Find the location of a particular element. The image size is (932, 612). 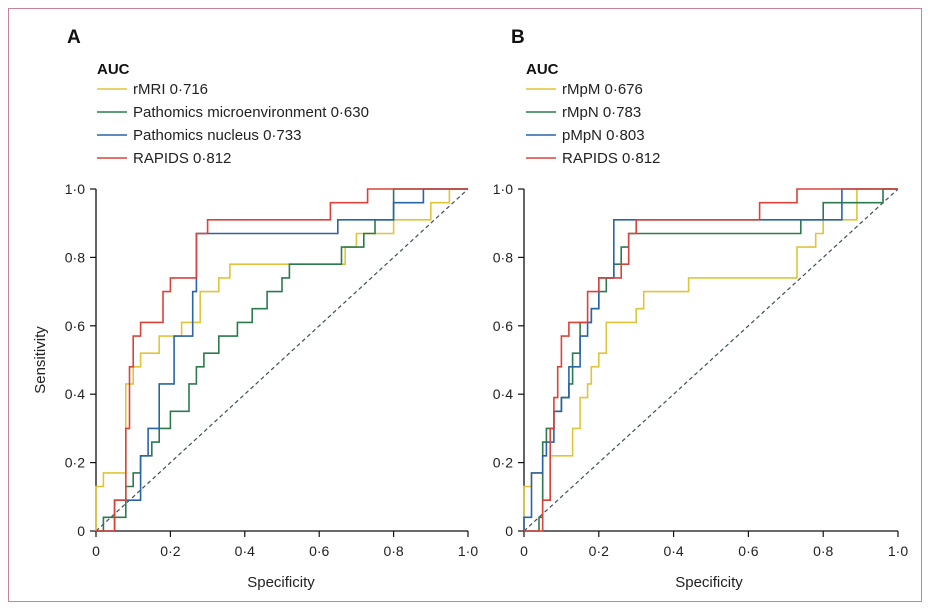

panel-b-label: B is located at coordinates (518, 37).